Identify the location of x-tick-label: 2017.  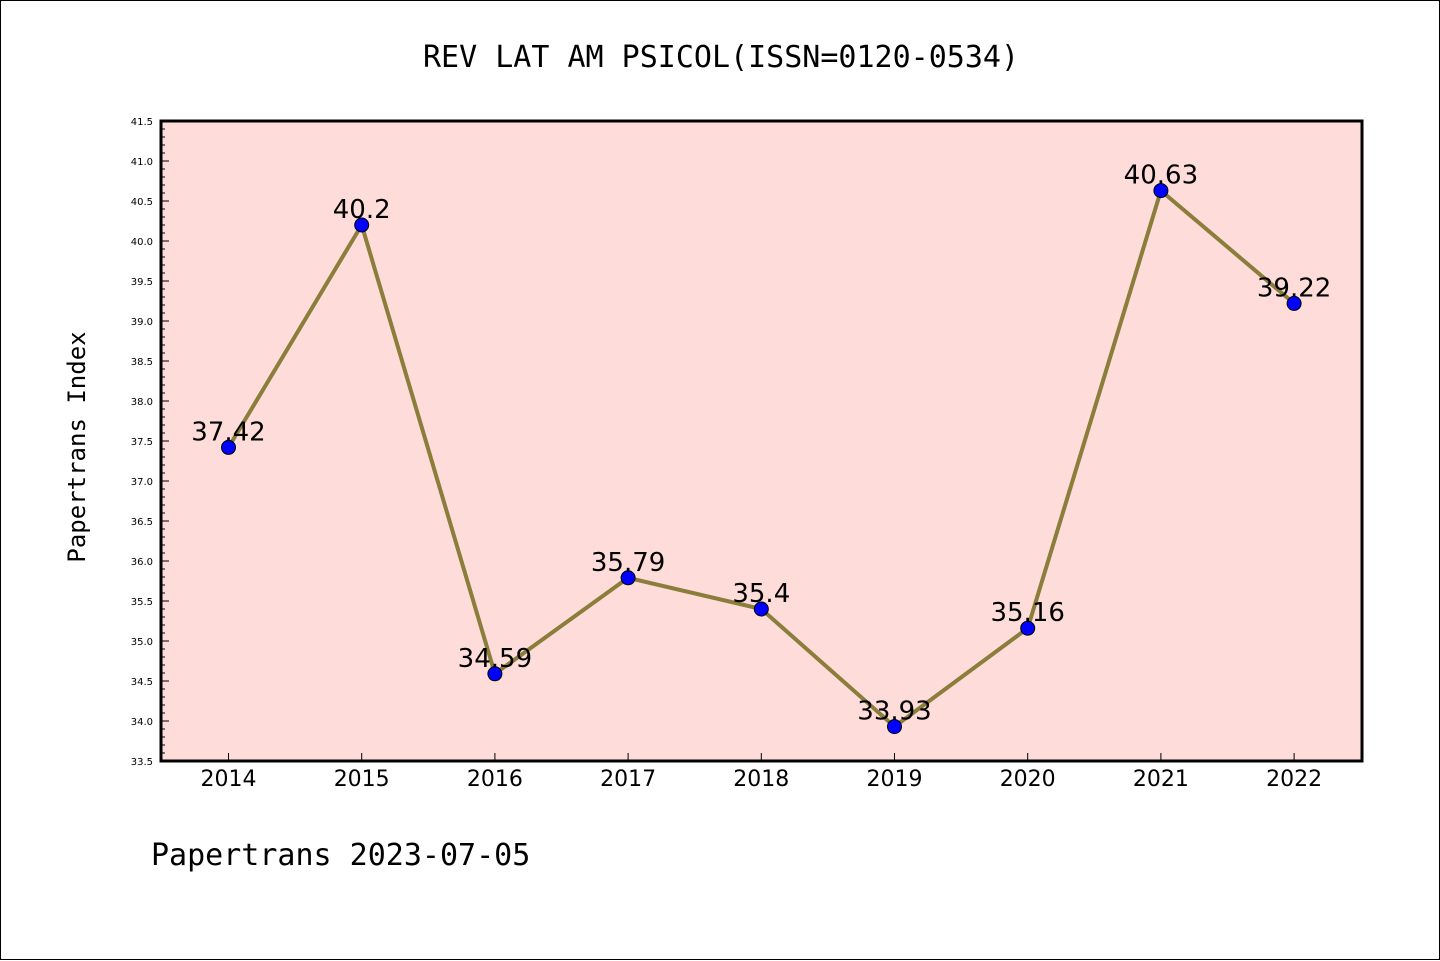
(628, 779).